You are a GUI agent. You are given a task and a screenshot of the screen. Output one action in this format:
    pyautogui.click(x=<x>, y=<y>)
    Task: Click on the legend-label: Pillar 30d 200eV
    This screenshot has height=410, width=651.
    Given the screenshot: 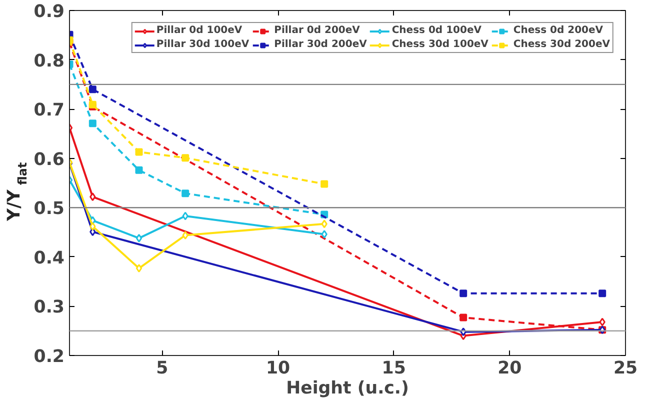 What is the action you would take?
    pyautogui.click(x=320, y=44)
    